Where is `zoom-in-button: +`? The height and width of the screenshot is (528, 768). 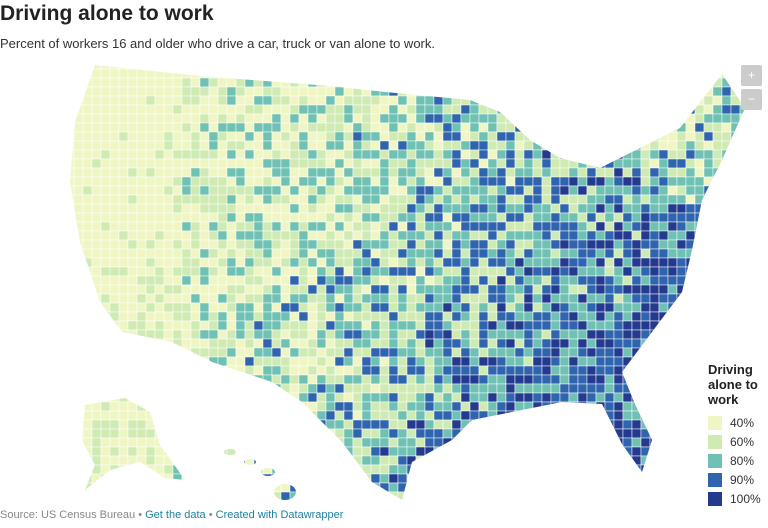 zoom-in-button: + is located at coordinates (751, 75).